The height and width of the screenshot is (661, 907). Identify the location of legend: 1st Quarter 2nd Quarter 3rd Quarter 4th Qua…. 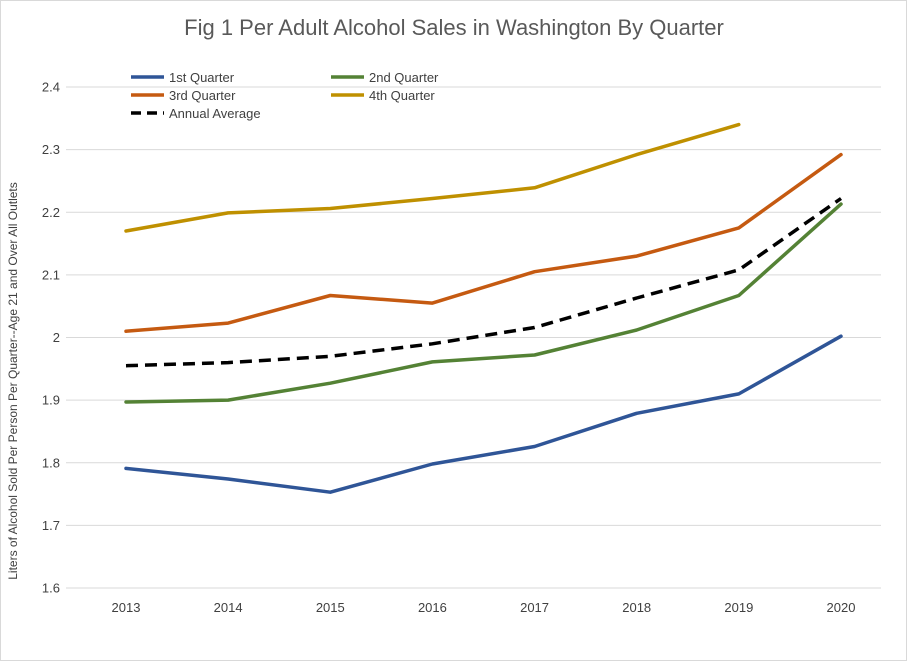
(285, 95).